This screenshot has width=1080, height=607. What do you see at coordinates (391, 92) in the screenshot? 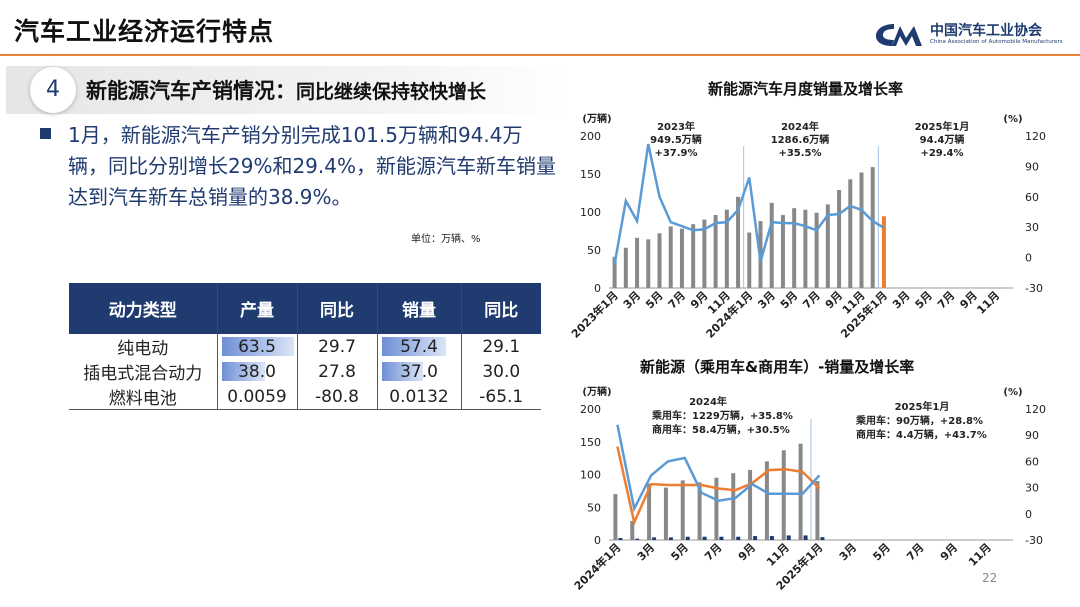
I see `section-title-sub: 同比继续保持较快增长` at bounding box center [391, 92].